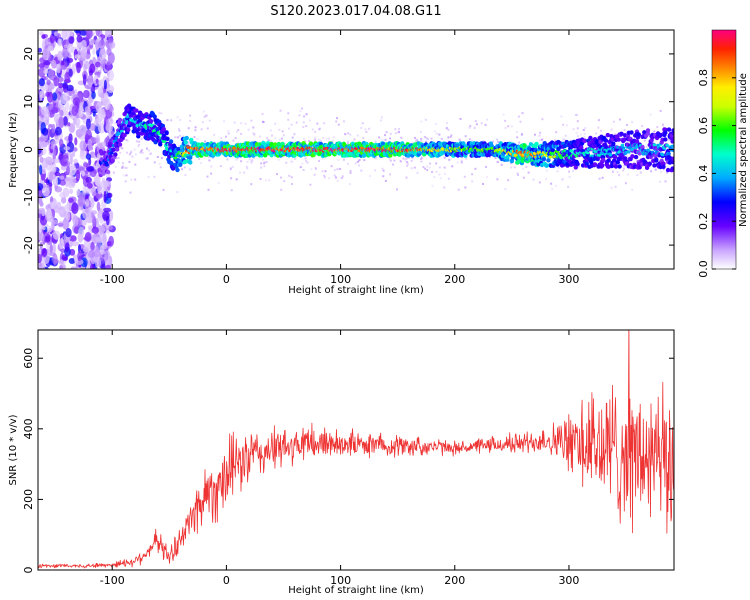  What do you see at coordinates (28, 245) in the screenshot?
I see `y-tick-label: -20` at bounding box center [28, 245].